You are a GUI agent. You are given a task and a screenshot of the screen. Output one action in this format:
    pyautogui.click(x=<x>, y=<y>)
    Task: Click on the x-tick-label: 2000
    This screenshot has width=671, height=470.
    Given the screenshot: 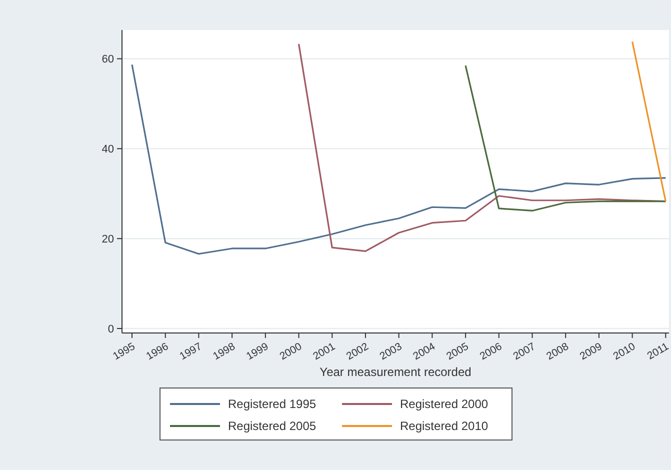 What is the action you would take?
    pyautogui.click(x=291, y=351)
    